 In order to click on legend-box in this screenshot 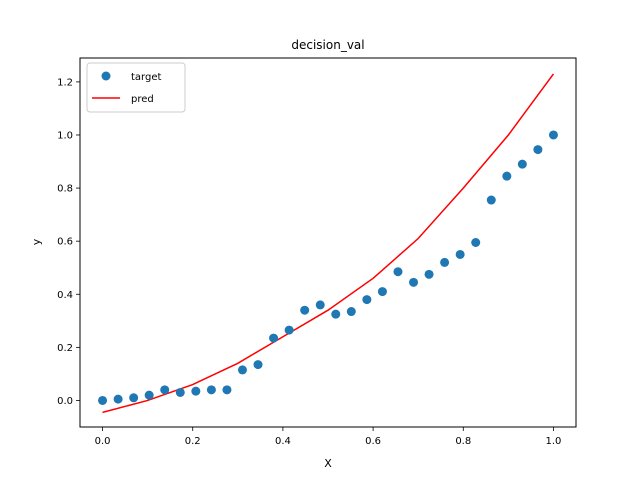, I will do `click(136, 87)`.